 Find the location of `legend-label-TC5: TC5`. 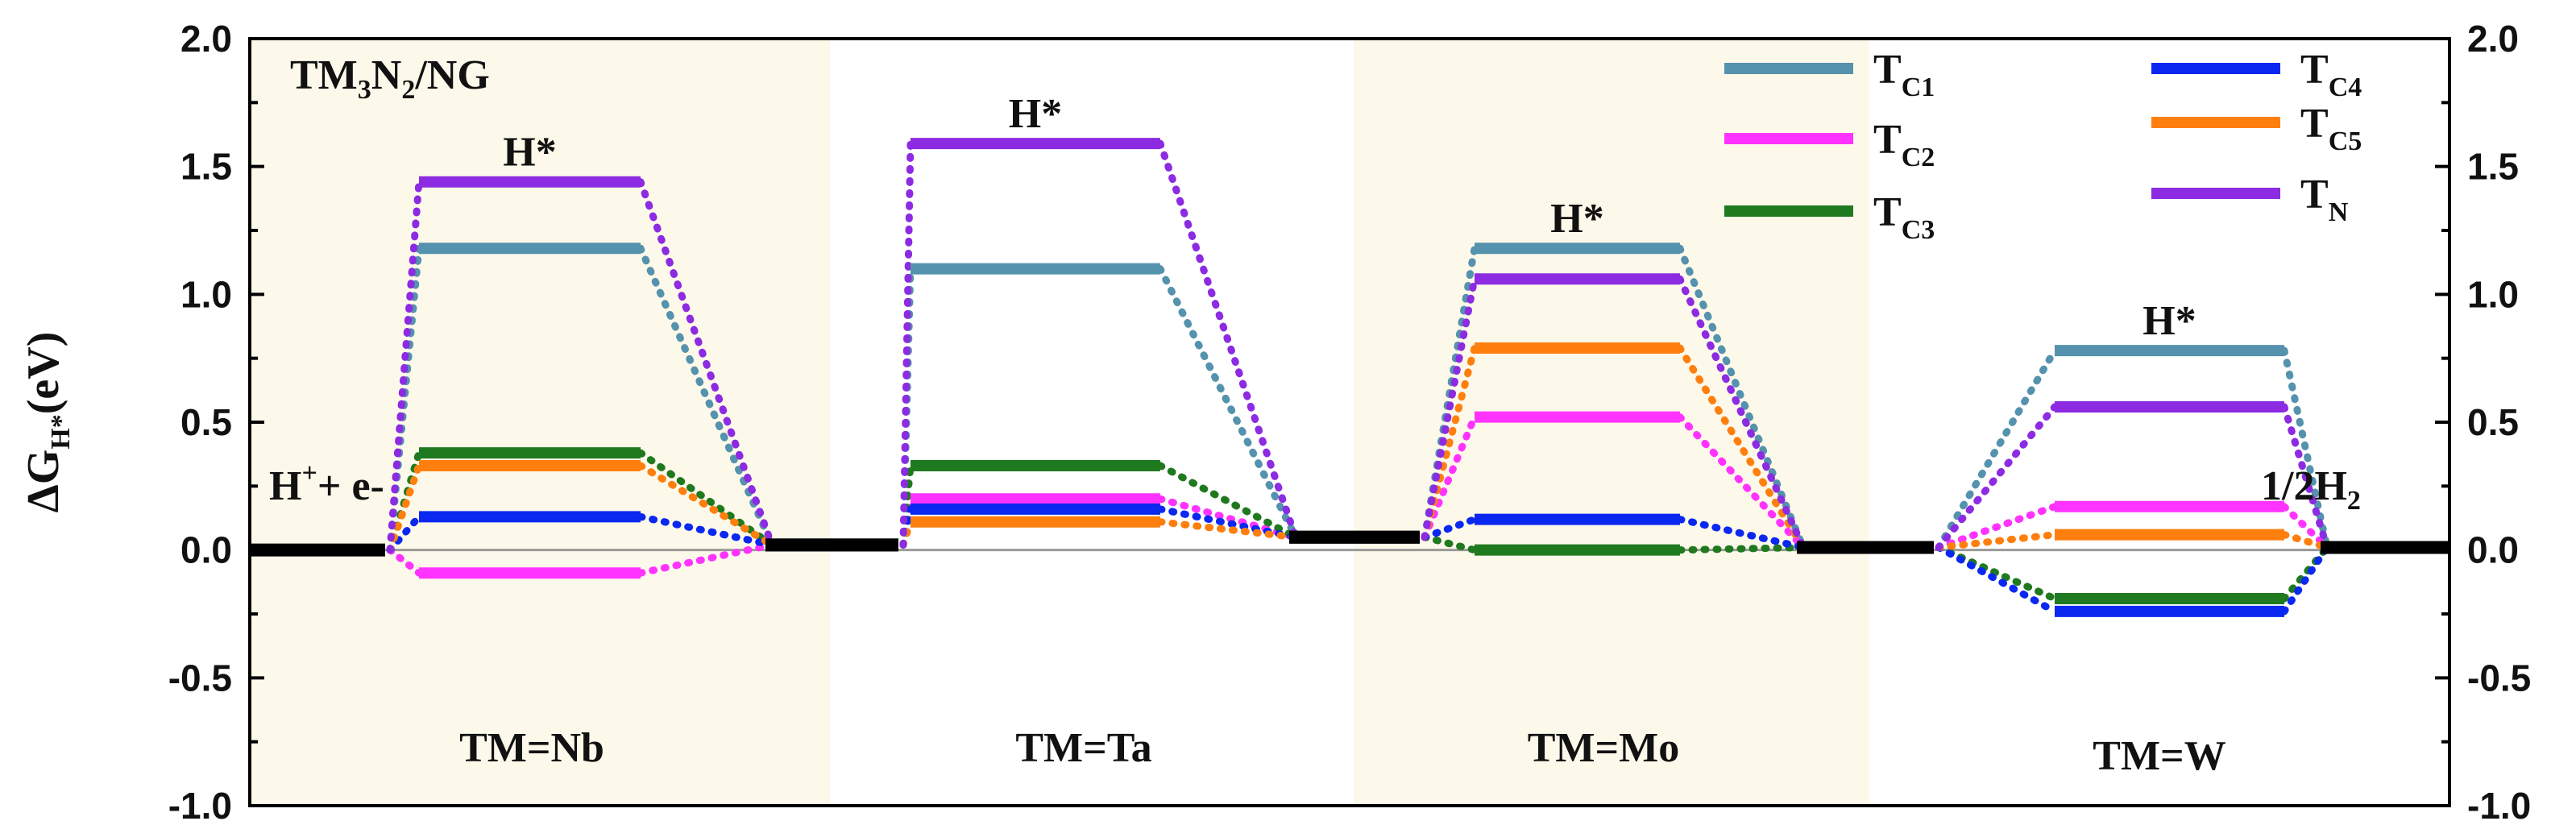

legend-label-TC5: TC5 is located at coordinates (2331, 128).